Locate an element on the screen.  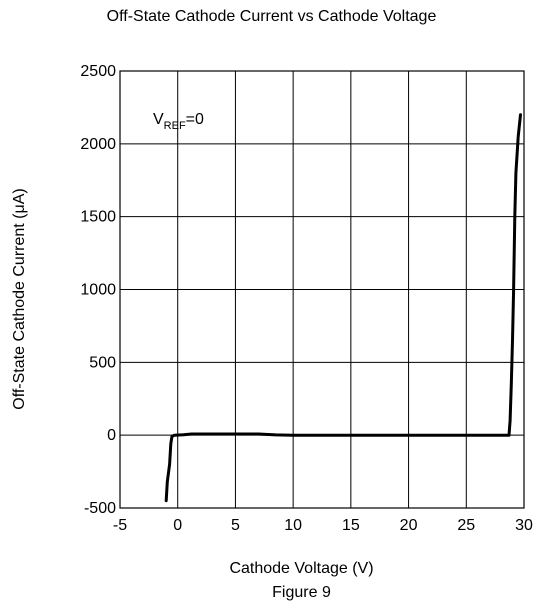
vref-annotation: VREF=0 is located at coordinates (178, 121).